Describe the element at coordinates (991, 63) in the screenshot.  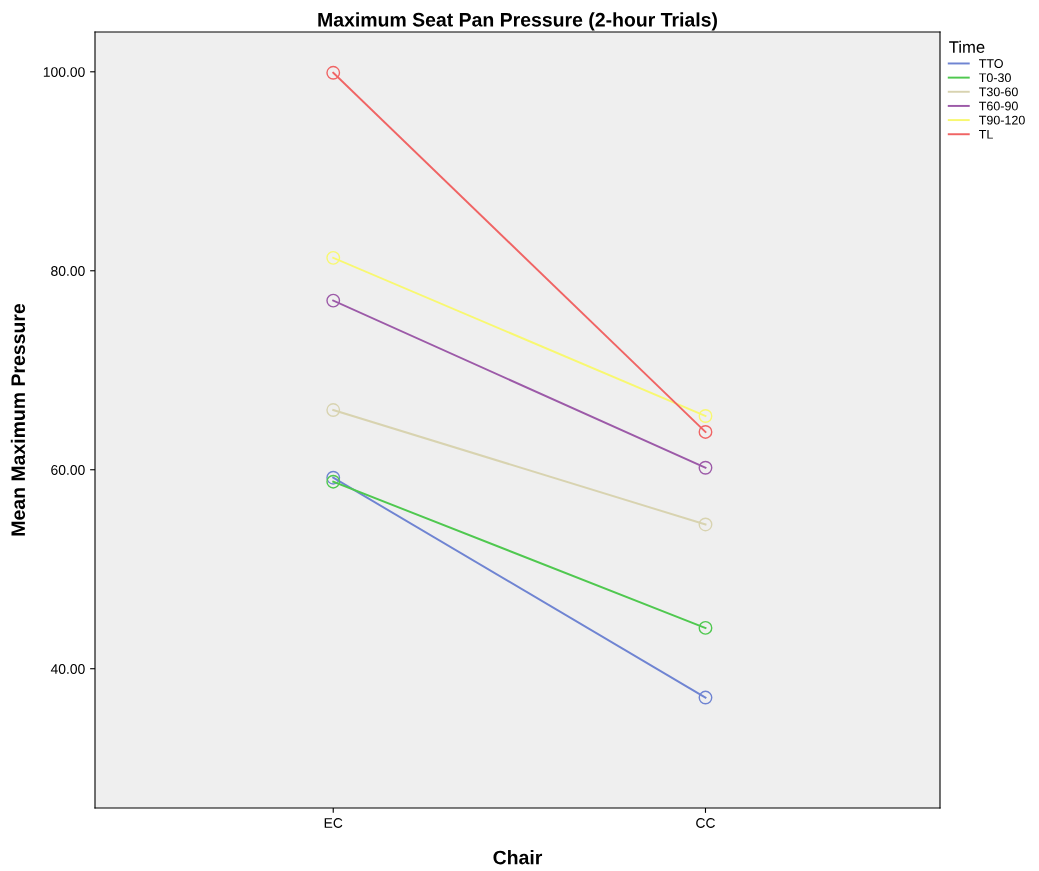
I see `legend-label: TTO` at that location.